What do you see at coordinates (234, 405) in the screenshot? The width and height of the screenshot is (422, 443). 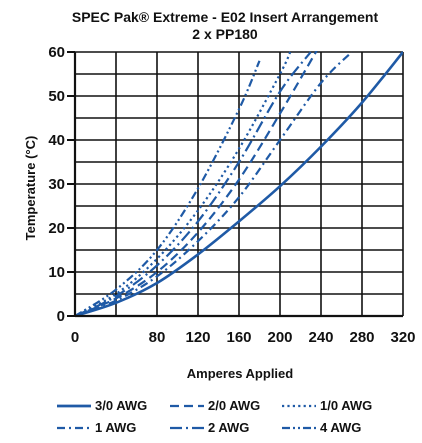 I see `legend-label: 2/0 AWG` at bounding box center [234, 405].